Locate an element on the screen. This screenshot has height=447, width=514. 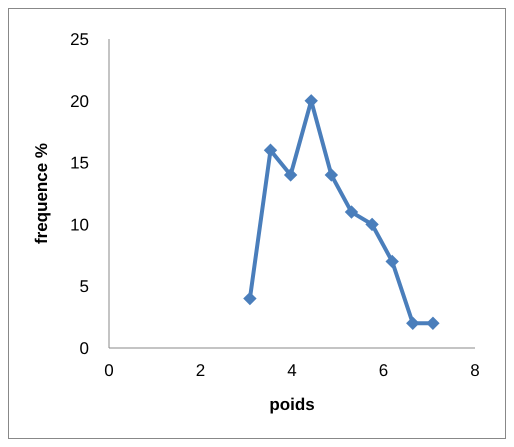
y-tick-label: 5 is located at coordinates (84, 286).